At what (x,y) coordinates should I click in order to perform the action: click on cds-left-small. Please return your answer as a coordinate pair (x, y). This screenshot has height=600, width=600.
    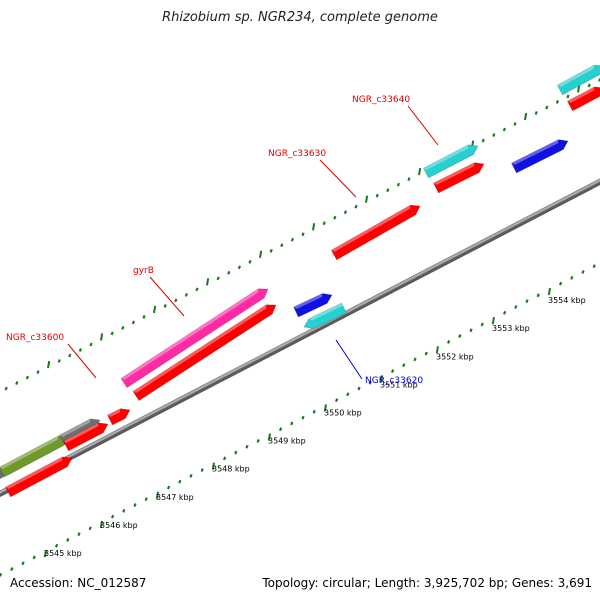
    Looking at the image, I should click on (120, 415).